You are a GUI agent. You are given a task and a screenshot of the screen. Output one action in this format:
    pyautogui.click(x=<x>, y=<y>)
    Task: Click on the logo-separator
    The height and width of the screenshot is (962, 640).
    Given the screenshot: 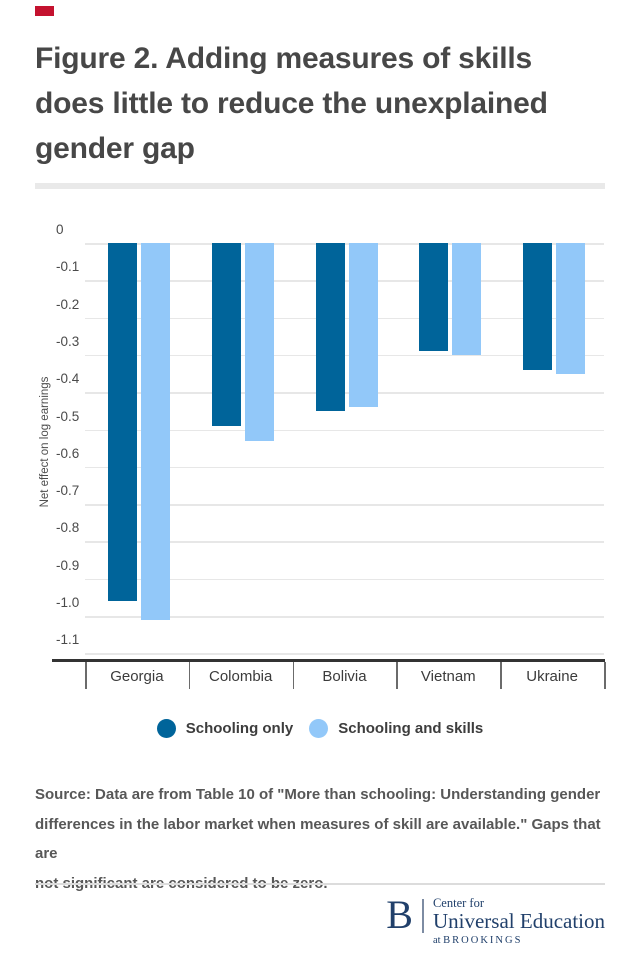 What is the action you would take?
    pyautogui.click(x=422, y=916)
    